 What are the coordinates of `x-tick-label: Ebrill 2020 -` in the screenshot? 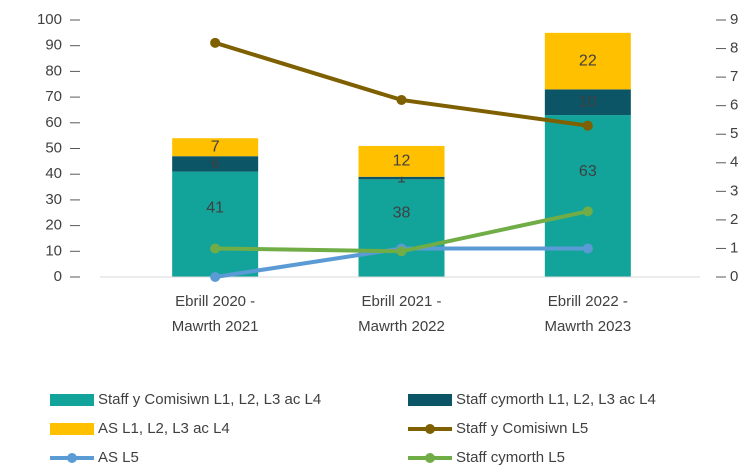 It's located at (215, 301).